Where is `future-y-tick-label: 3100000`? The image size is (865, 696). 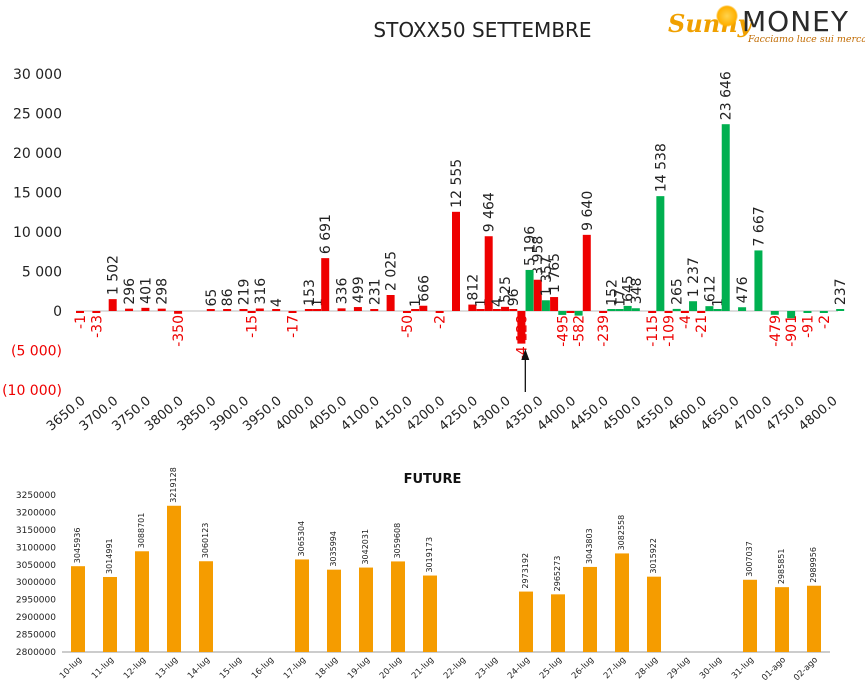 future-y-tick-label: 3100000 is located at coordinates (36, 548).